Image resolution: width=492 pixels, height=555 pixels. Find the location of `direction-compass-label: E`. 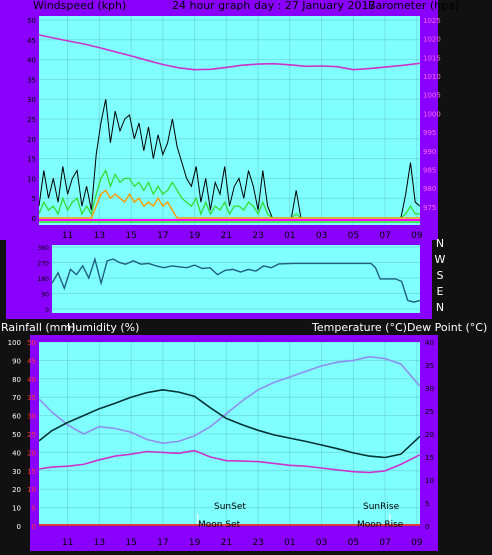

direction-compass-label: E is located at coordinates (440, 291).